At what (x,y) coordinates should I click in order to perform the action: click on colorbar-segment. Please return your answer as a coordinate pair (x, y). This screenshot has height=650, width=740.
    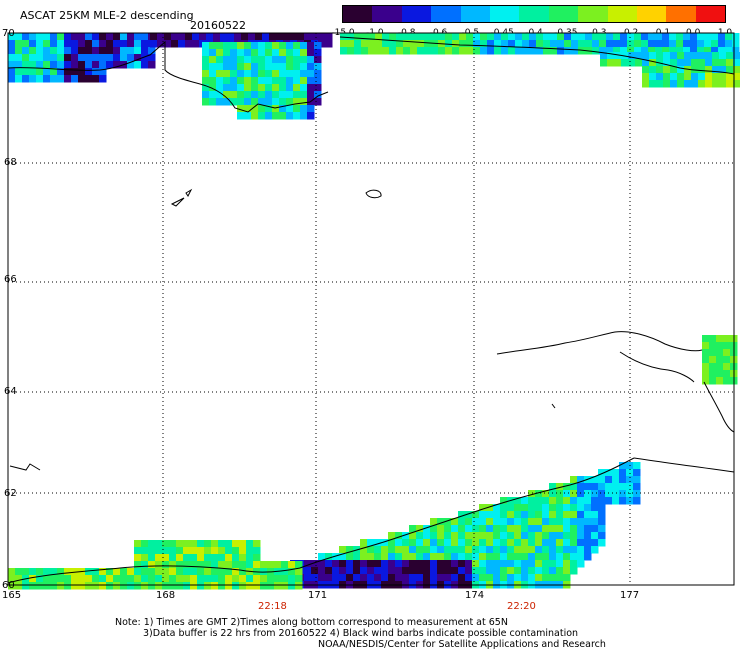
    Looking at the image, I should click on (387, 14).